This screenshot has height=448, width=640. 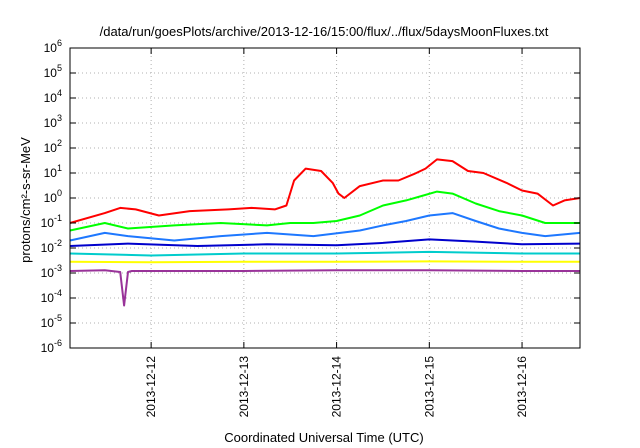 I want to click on y-tick-label: 10⁻³, so click(x=51, y=271).